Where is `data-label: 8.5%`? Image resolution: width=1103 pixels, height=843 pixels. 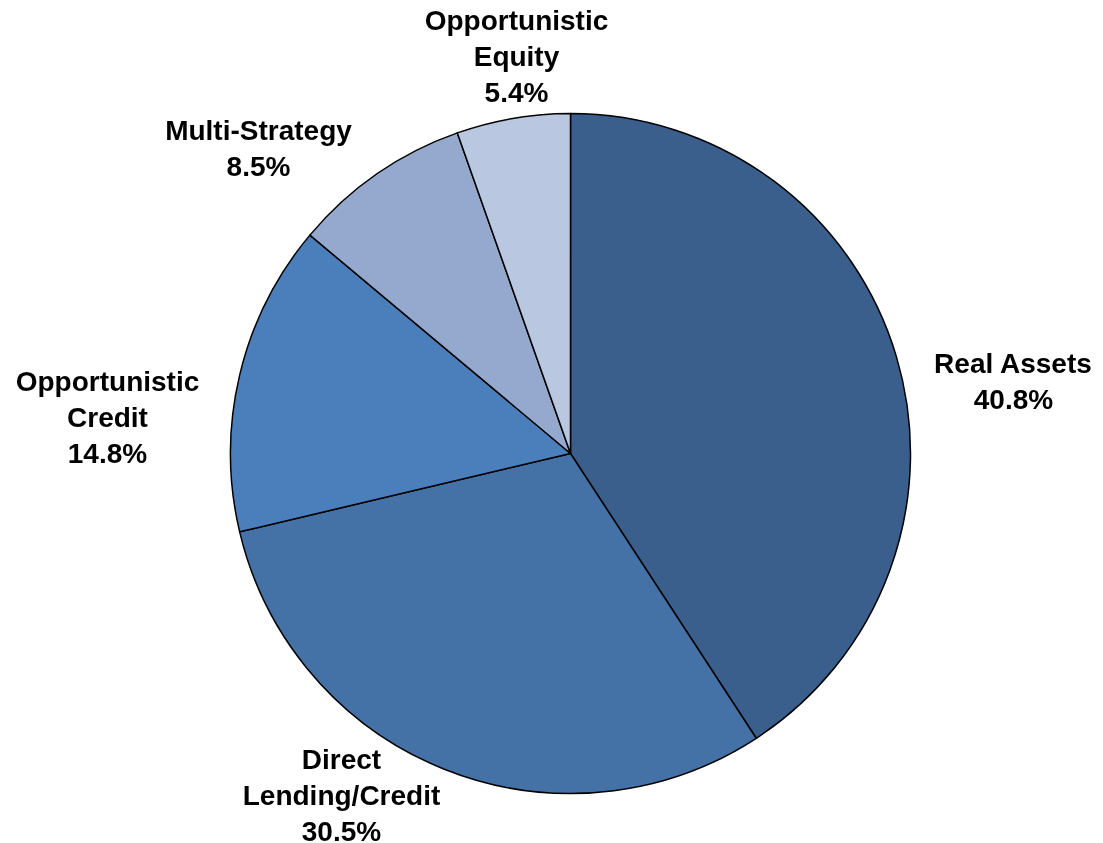
data-label: 8.5% is located at coordinates (258, 166).